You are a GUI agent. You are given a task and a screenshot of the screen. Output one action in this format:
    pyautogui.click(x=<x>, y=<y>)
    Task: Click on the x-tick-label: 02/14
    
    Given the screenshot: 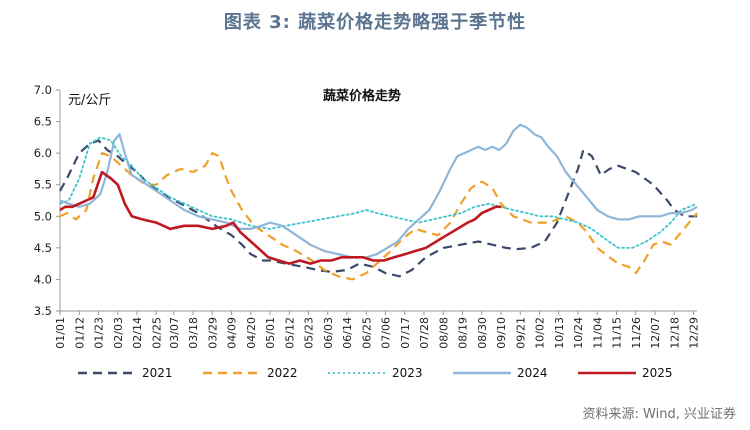 What is the action you would take?
    pyautogui.click(x=137, y=333)
    